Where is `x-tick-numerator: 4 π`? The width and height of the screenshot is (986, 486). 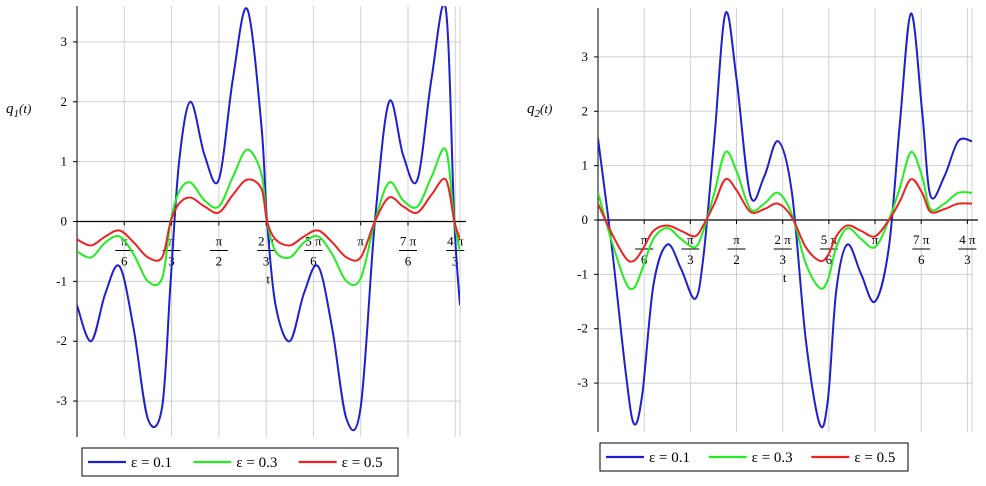 x-tick-numerator: 4 π is located at coordinates (967, 239).